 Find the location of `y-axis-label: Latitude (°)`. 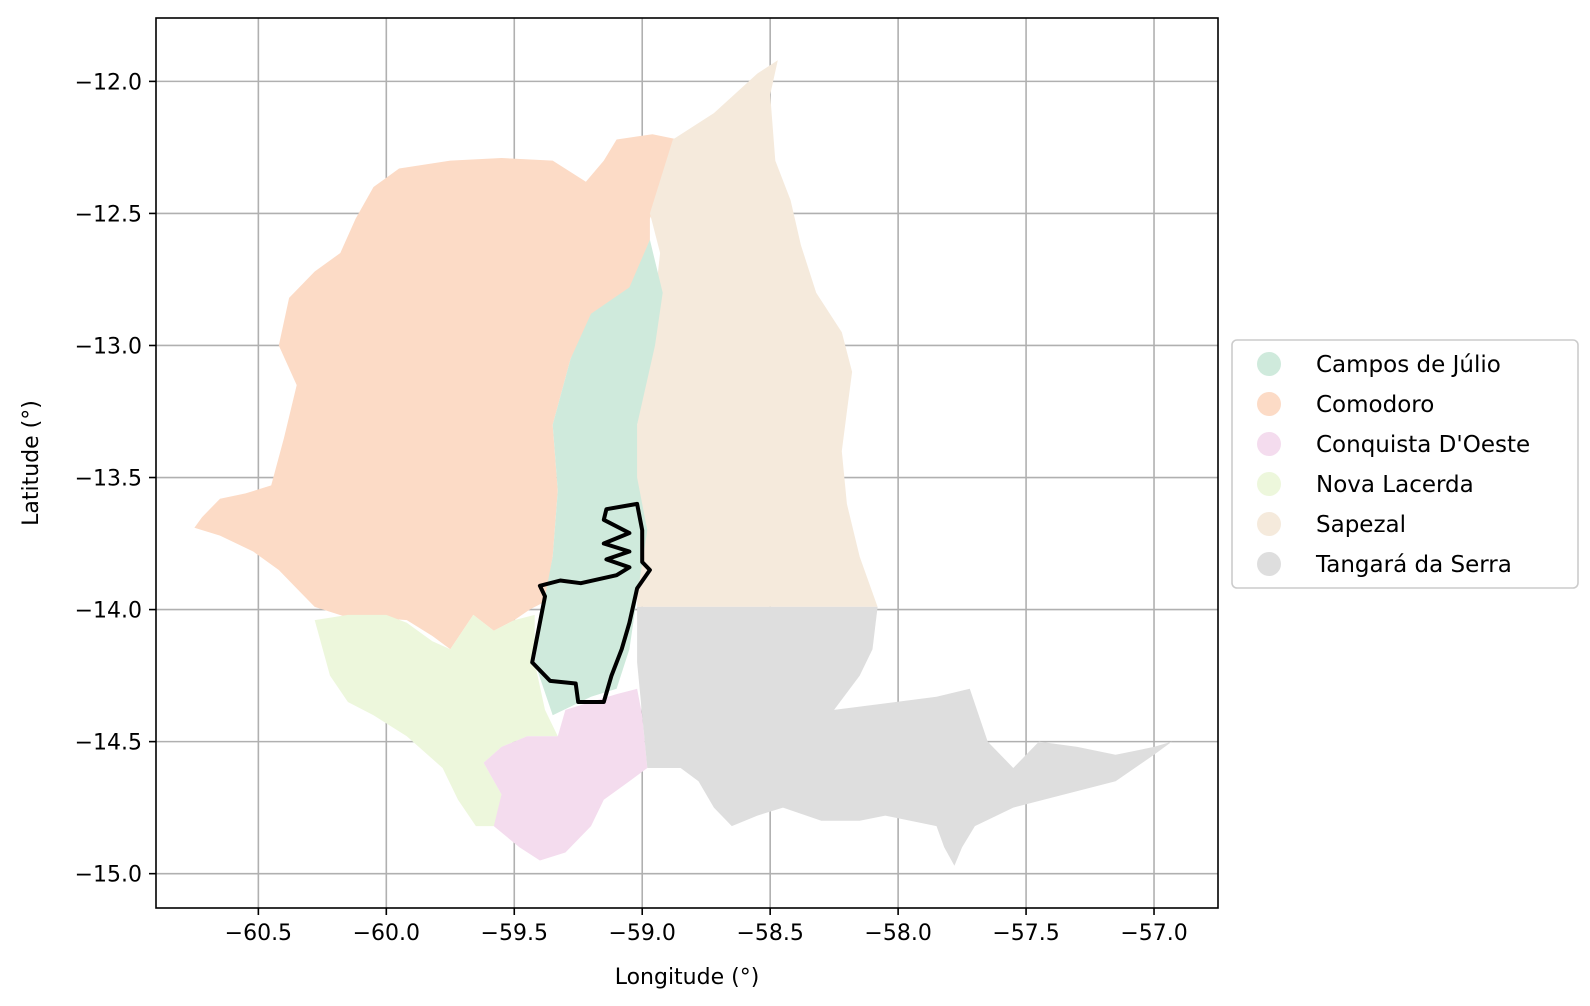

y-axis-label: Latitude (°) is located at coordinates (31, 463).